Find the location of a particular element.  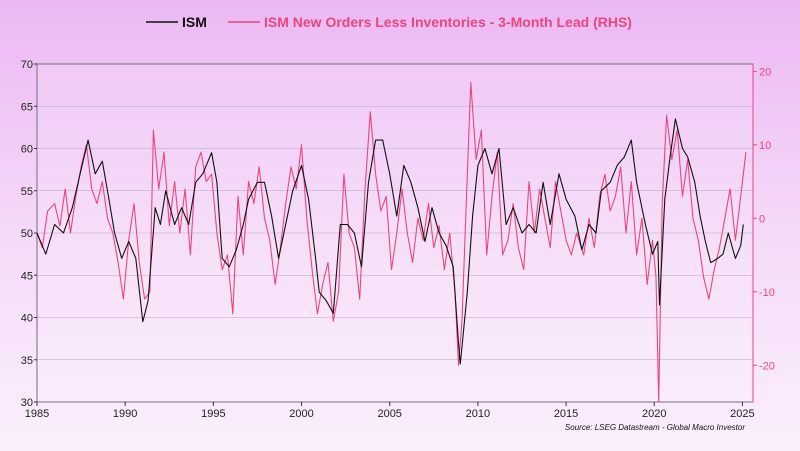

right-tick-label: 20 is located at coordinates (765, 72).